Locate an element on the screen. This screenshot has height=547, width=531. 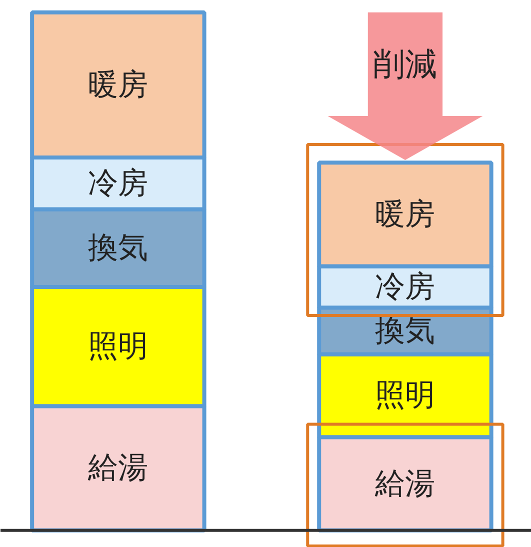
text: 冷房 is located at coordinates (118, 183).